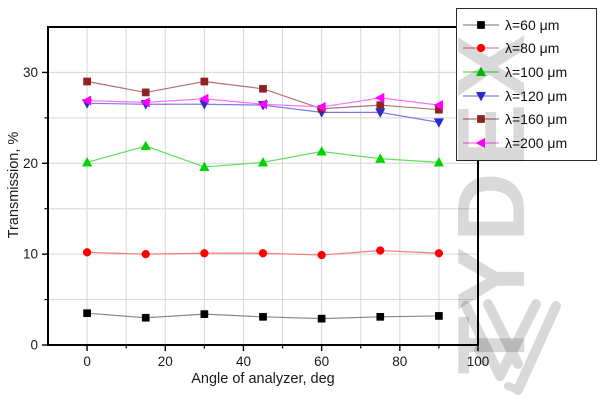 The width and height of the screenshot is (600, 400). I want to click on legend-item: λ=100 μm, so click(529, 72).